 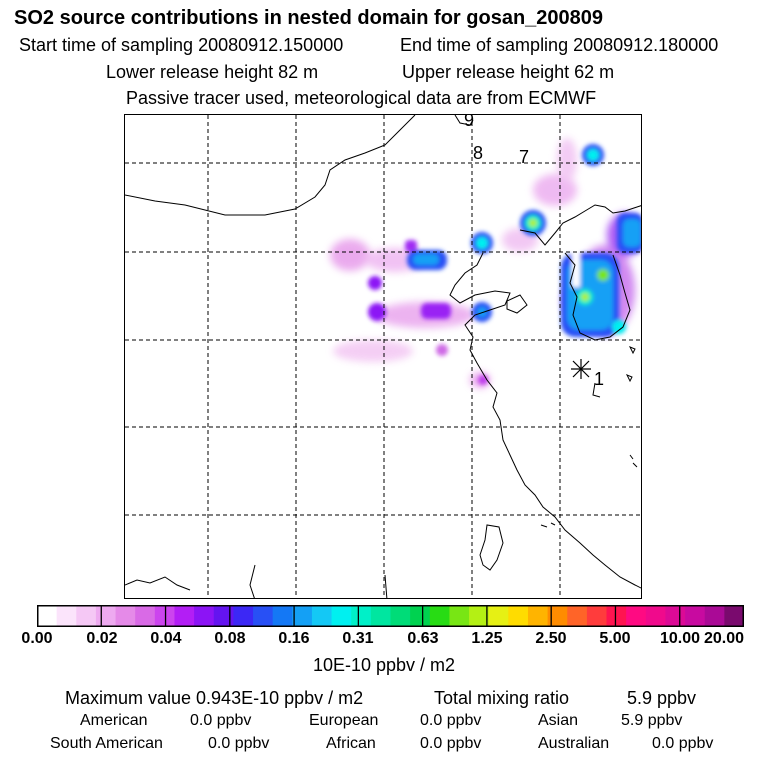 I want to click on colorbar-tick-label: 0.16, so click(x=294, y=638).